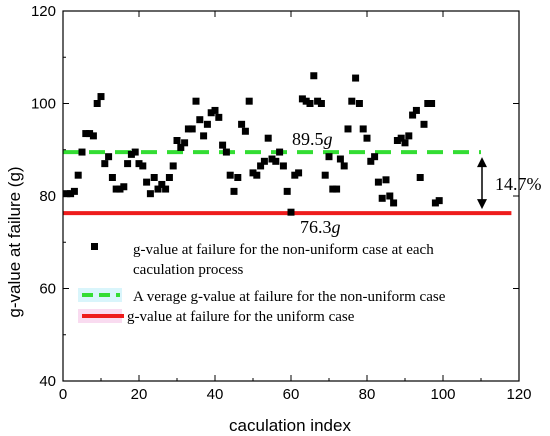 This screenshot has width=550, height=436. What do you see at coordinates (328, 139) in the screenshot?
I see `avg-value-unit: g` at bounding box center [328, 139].